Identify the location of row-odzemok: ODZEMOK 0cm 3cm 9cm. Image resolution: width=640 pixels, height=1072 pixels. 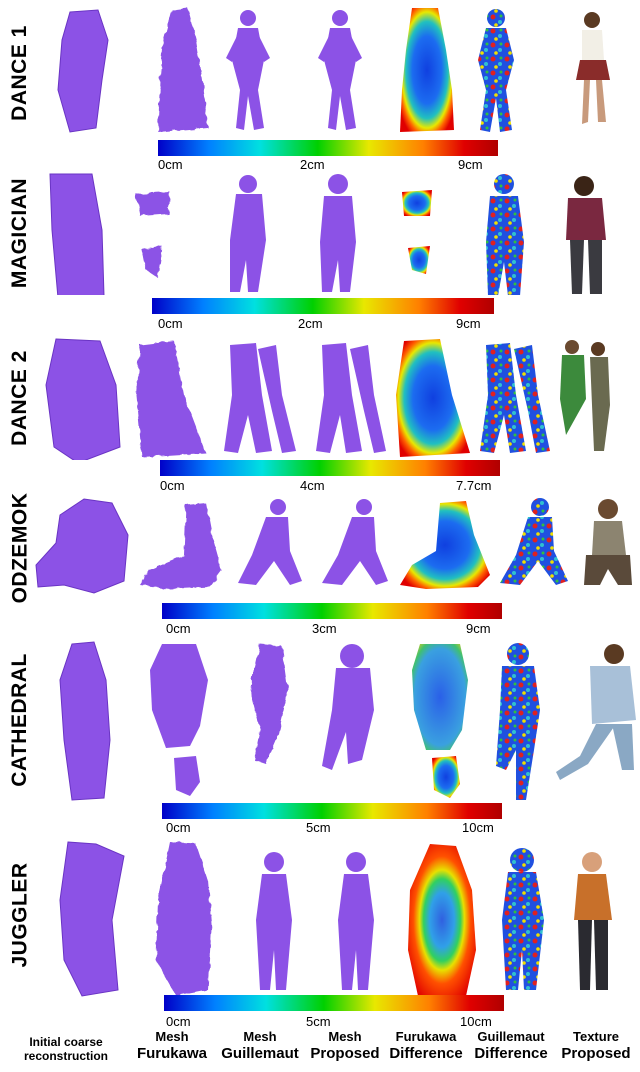
(320, 566).